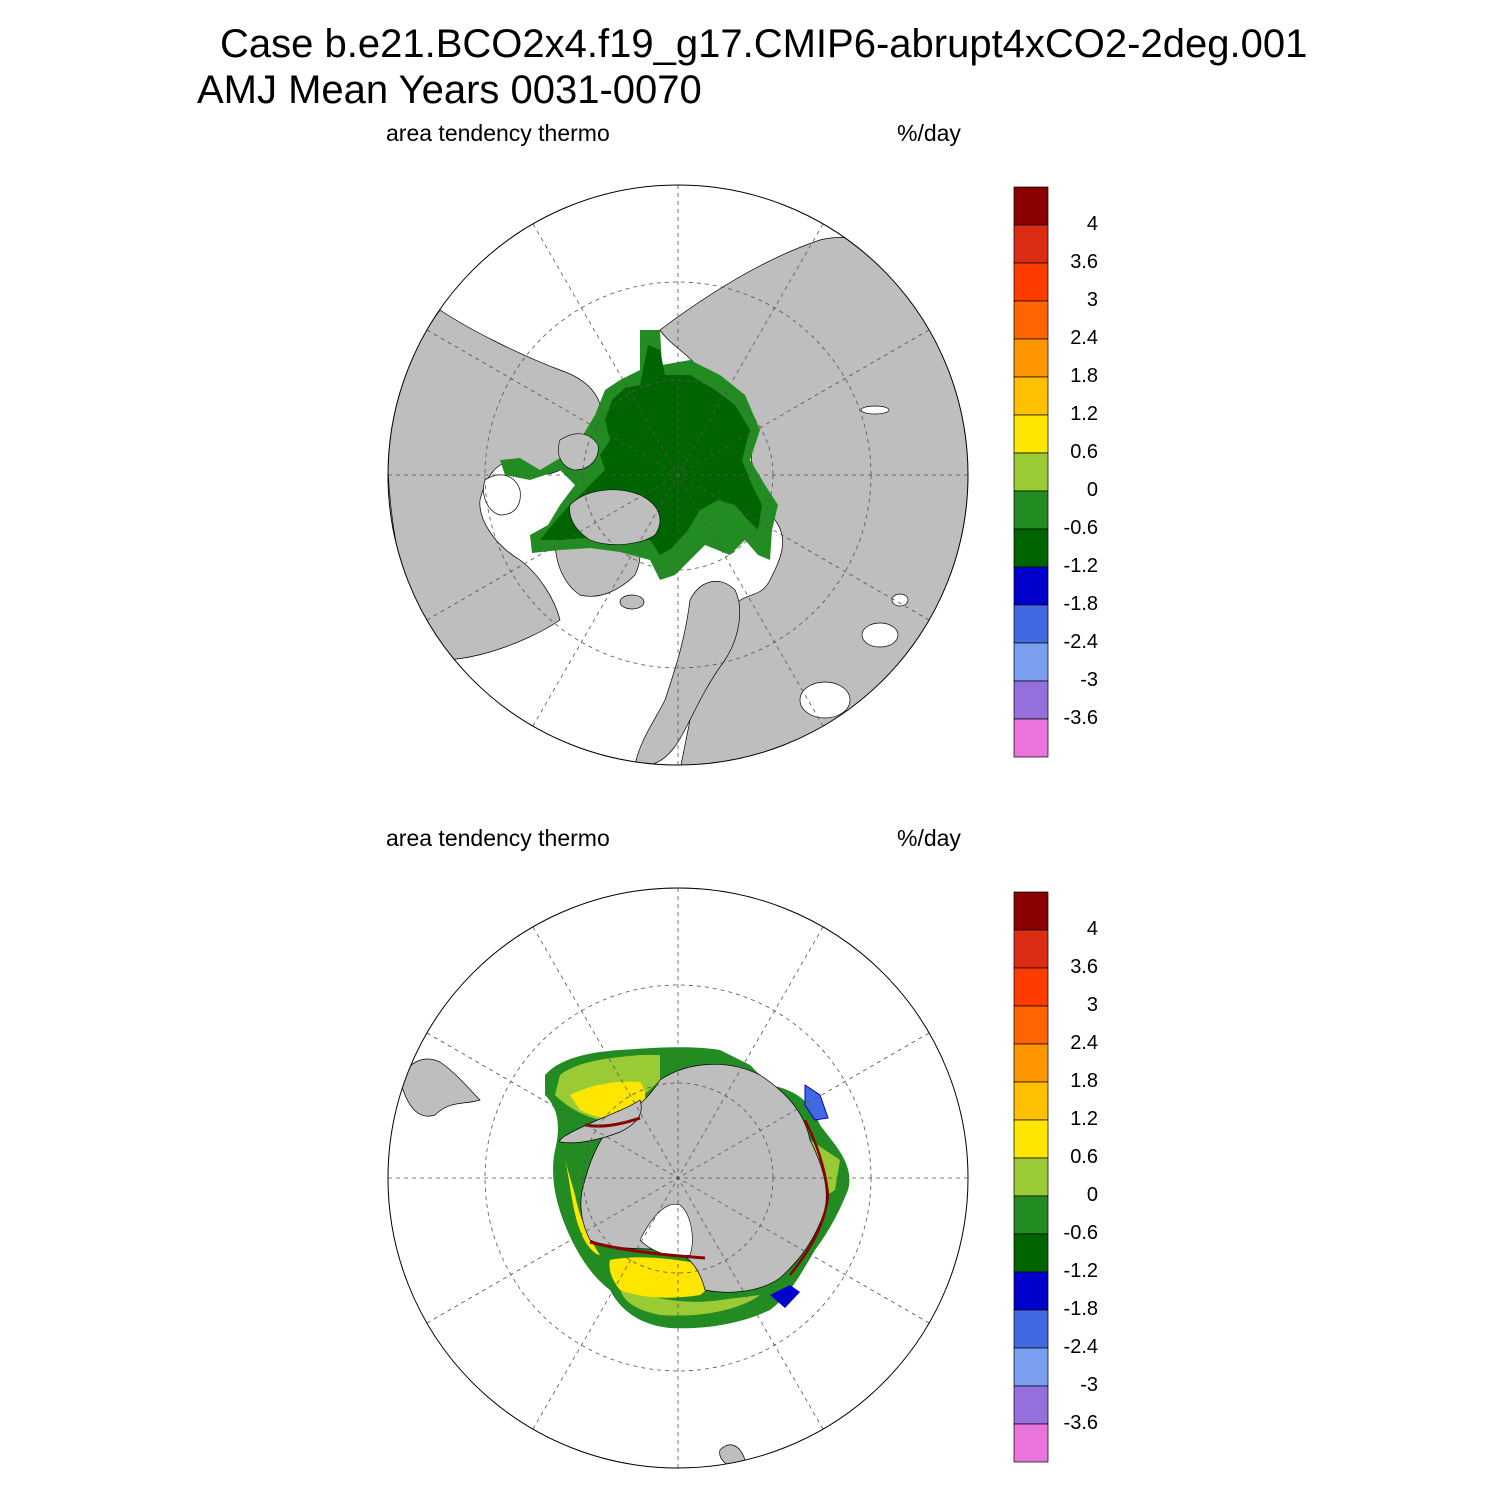 The height and width of the screenshot is (1500, 1500). What do you see at coordinates (647, 1250) in the screenshot?
I see `south-ice-red-fringe-ross` at bounding box center [647, 1250].